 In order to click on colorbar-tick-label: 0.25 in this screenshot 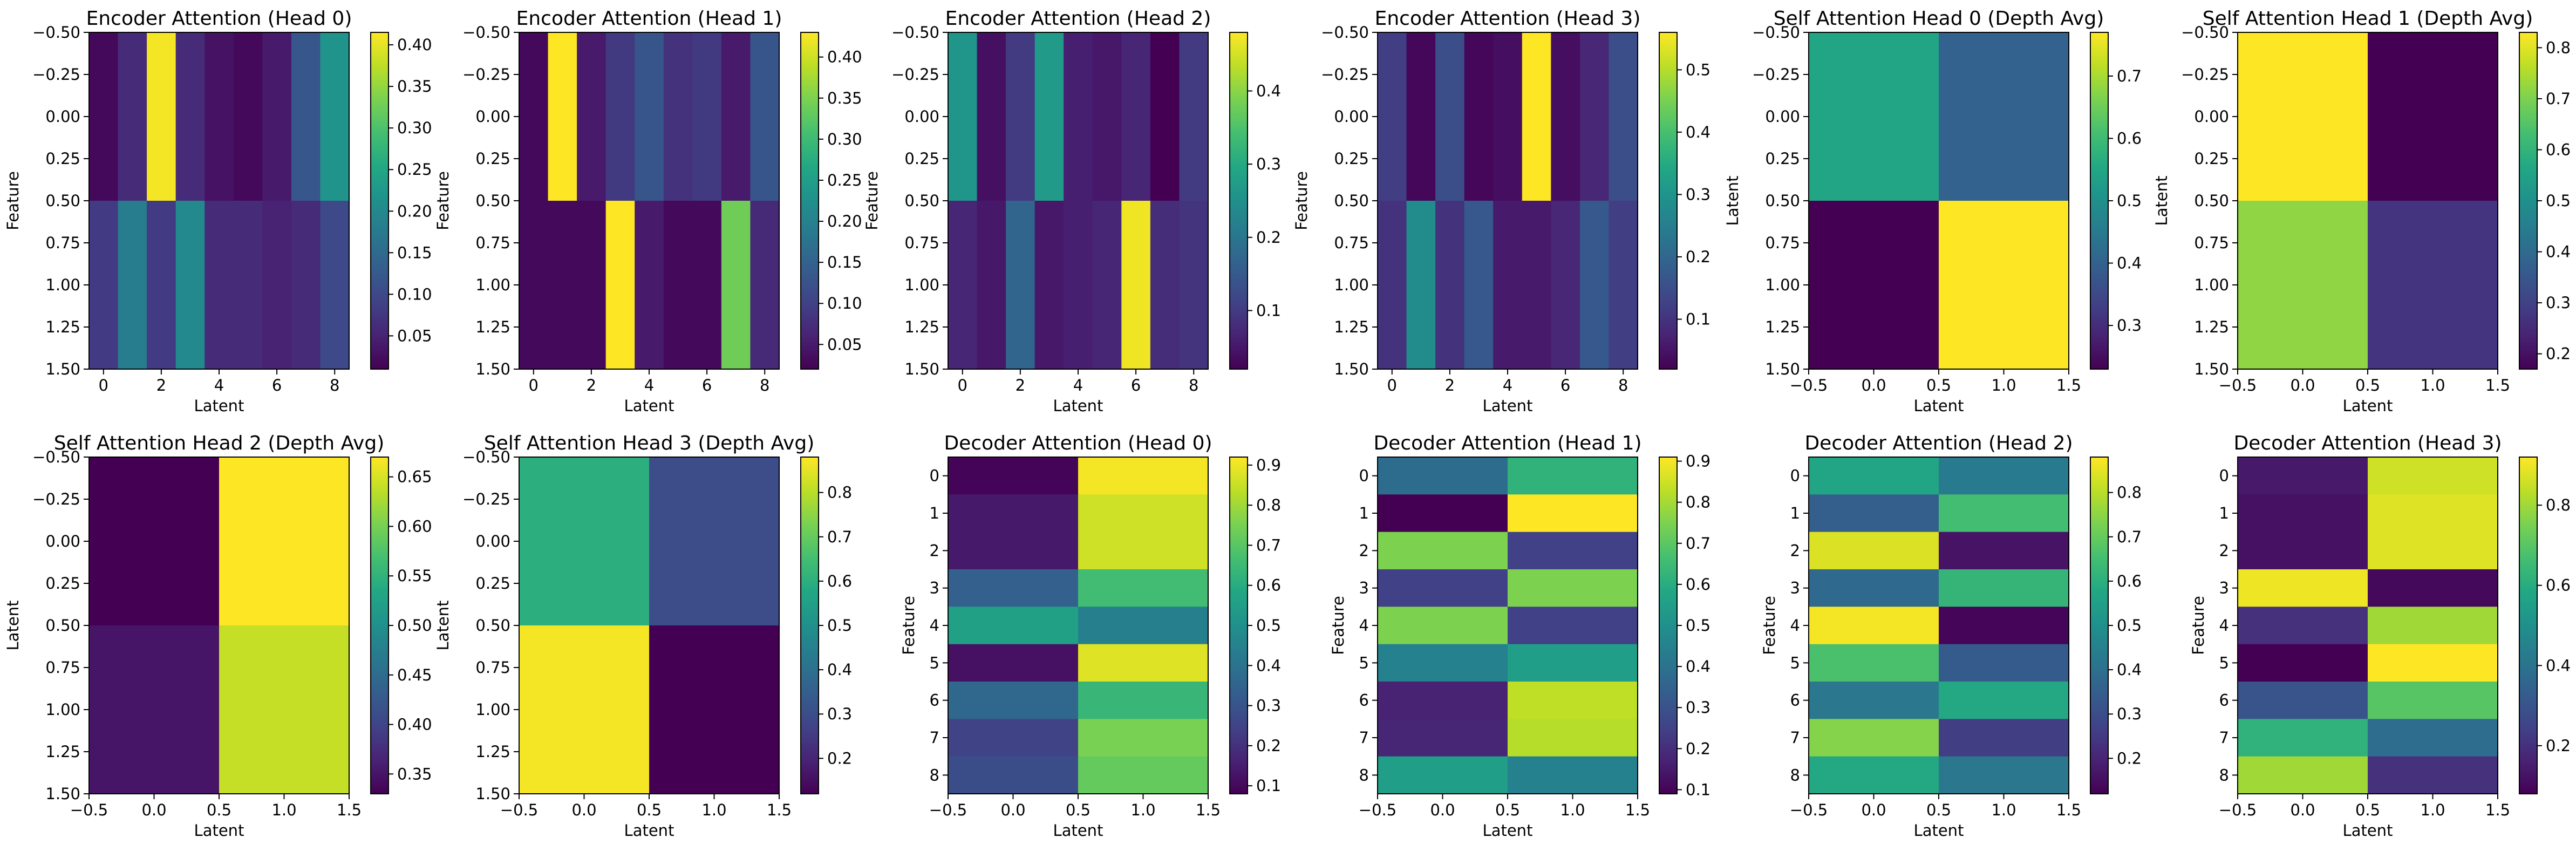, I will do `click(414, 169)`.